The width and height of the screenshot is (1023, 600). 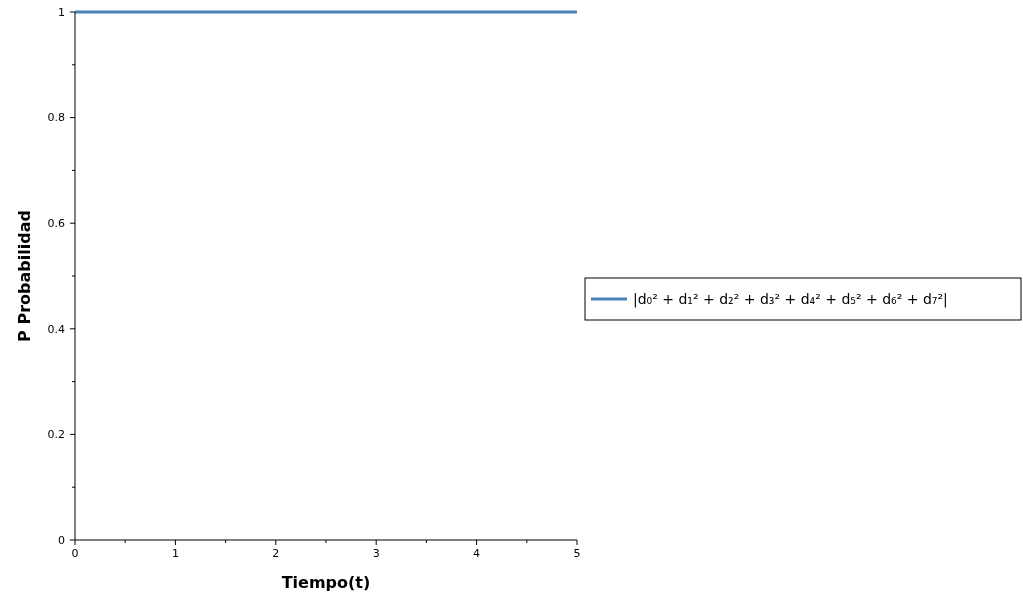 What do you see at coordinates (56, 118) in the screenshot?
I see `y-tick-label: 0.8` at bounding box center [56, 118].